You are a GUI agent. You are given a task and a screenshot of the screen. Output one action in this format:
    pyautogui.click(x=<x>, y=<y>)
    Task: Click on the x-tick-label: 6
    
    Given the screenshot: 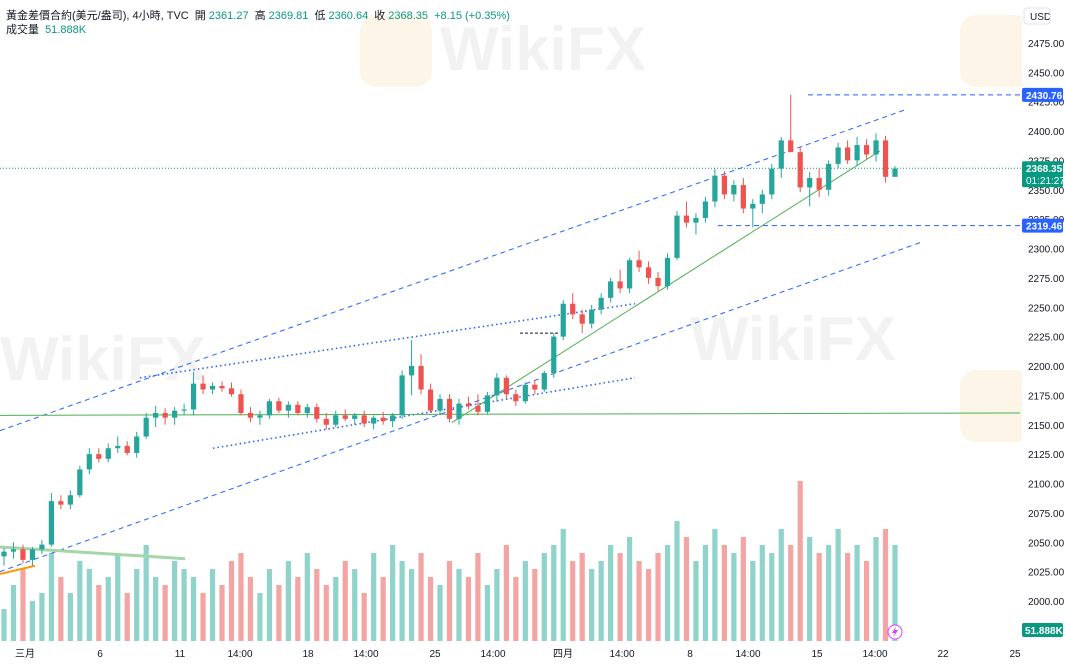 What is the action you would take?
    pyautogui.click(x=100, y=654)
    